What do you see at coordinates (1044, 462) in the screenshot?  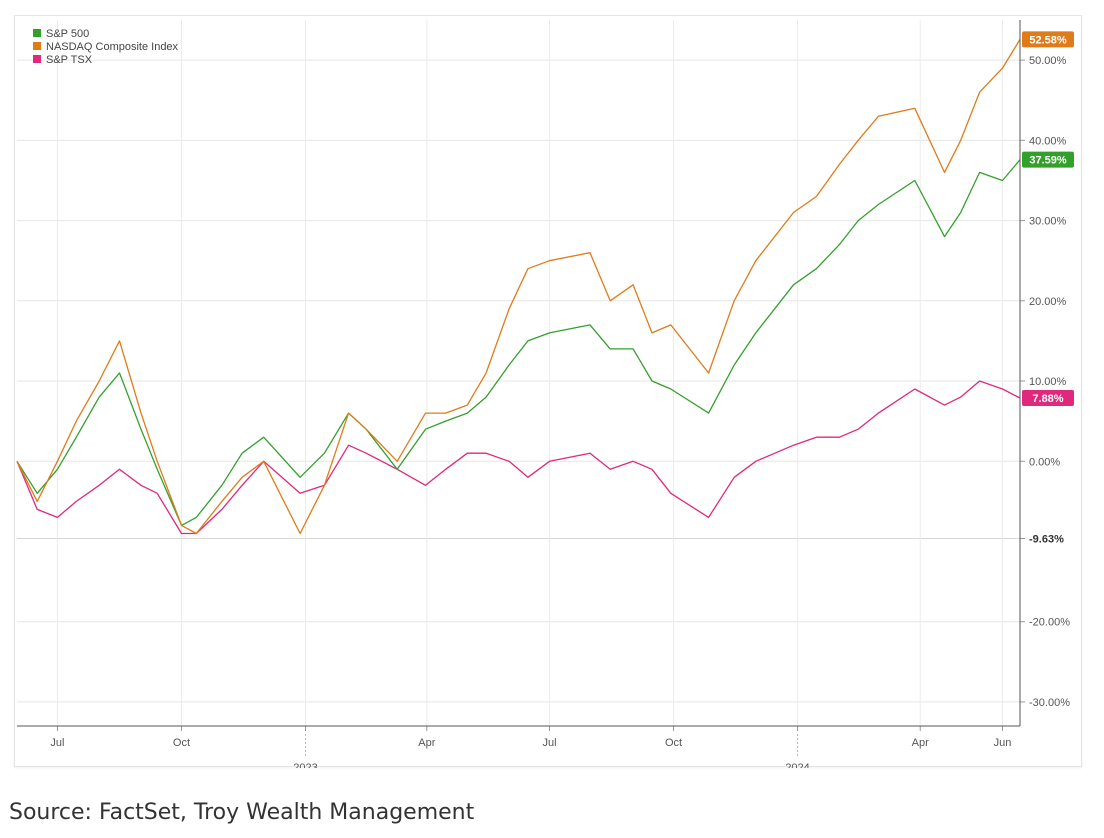 I see `y-tick-label: 0.00%` at bounding box center [1044, 462].